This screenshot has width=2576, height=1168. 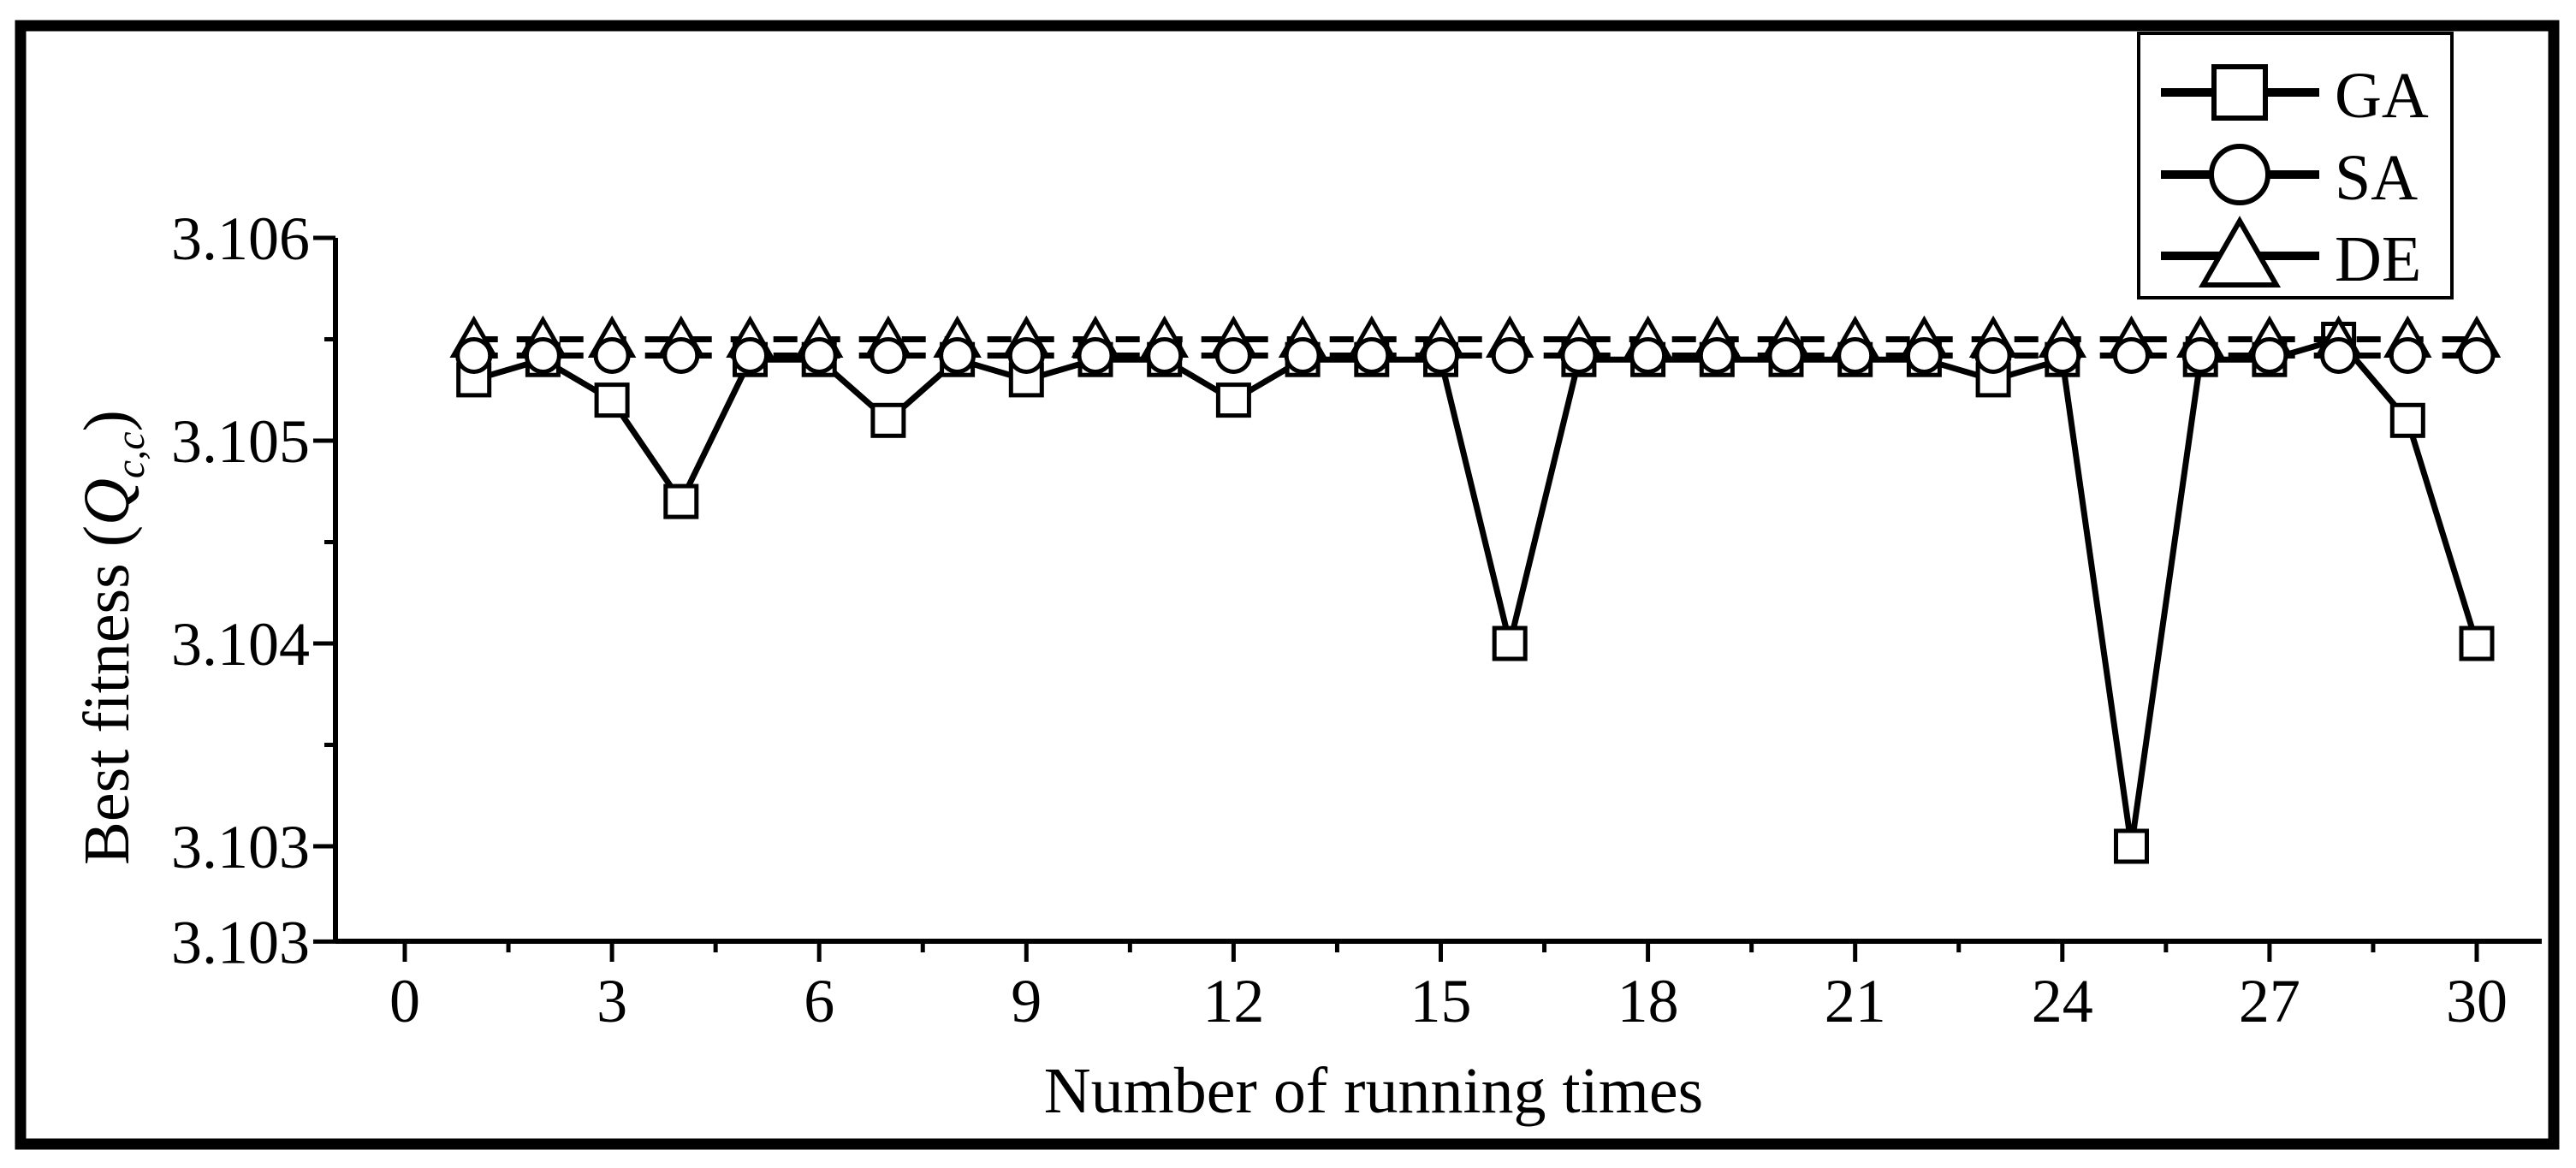 I want to click on x-tick-label: 24, so click(x=2062, y=1001).